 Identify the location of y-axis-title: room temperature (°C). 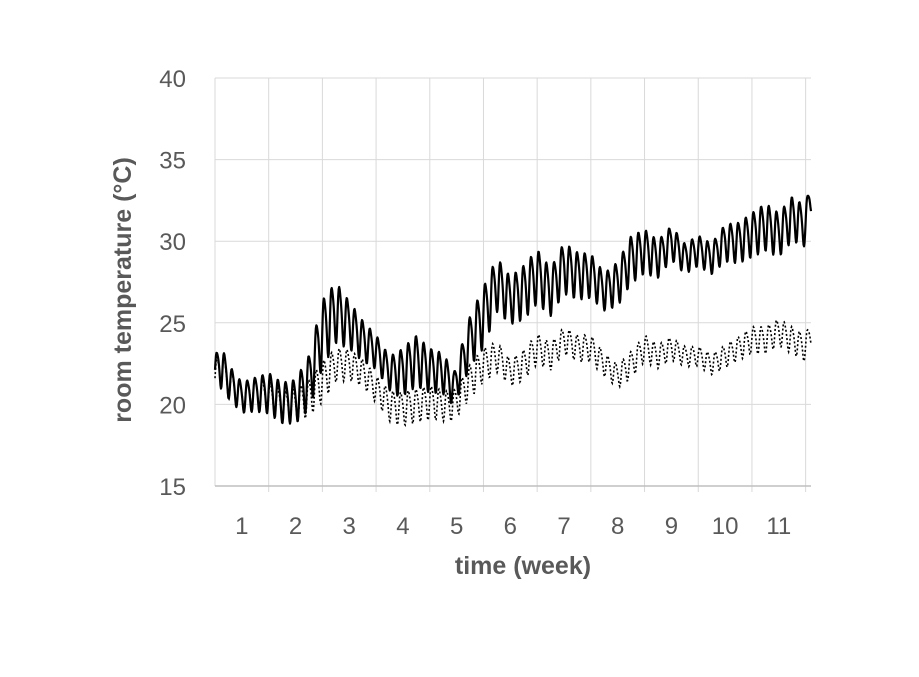
(123, 290).